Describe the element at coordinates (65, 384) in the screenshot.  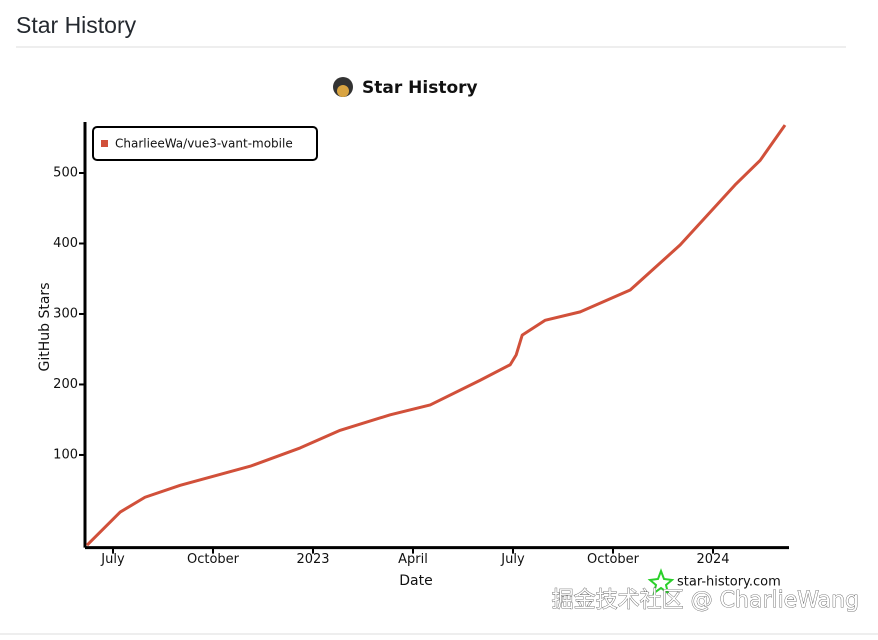
I see `y-tick-label: 200` at that location.